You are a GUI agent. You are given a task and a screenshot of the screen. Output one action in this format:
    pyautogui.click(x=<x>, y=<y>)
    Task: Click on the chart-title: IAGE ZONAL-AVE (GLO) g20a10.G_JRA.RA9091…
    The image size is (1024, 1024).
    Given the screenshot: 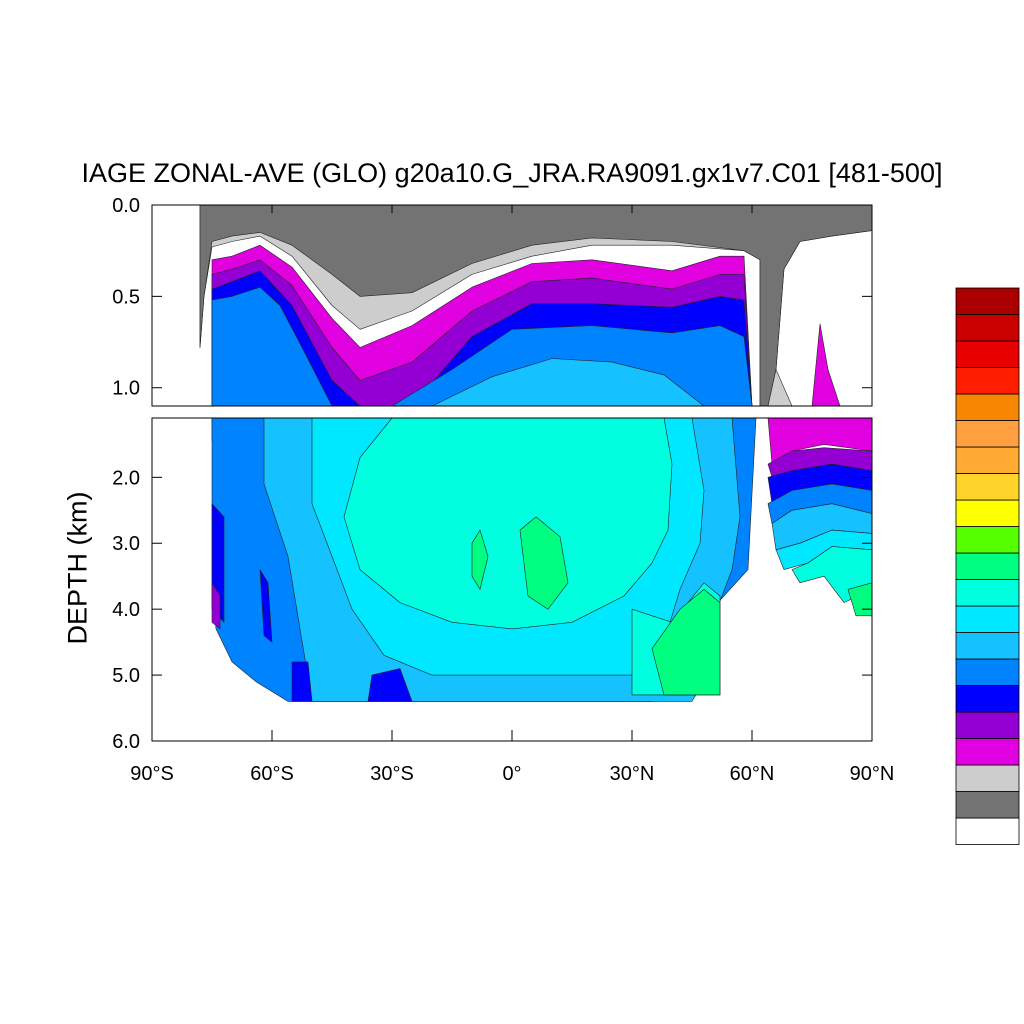 What is the action you would take?
    pyautogui.click(x=512, y=173)
    